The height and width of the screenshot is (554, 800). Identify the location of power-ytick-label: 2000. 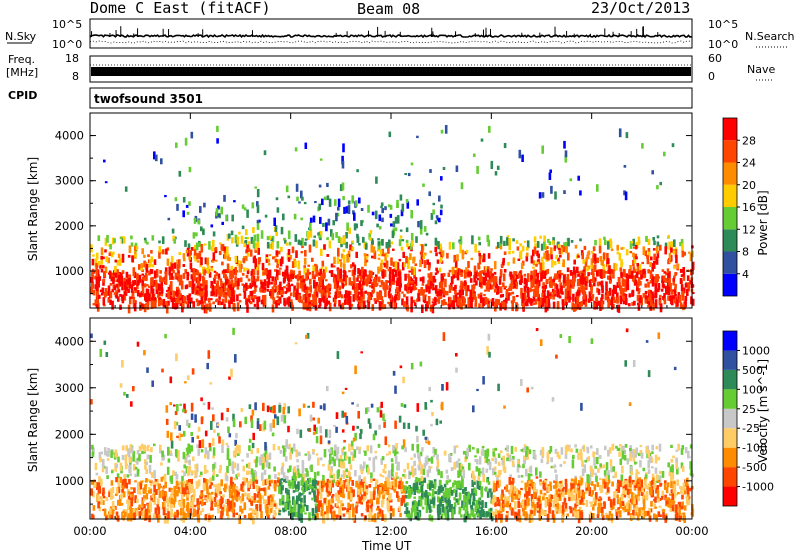
(69, 226).